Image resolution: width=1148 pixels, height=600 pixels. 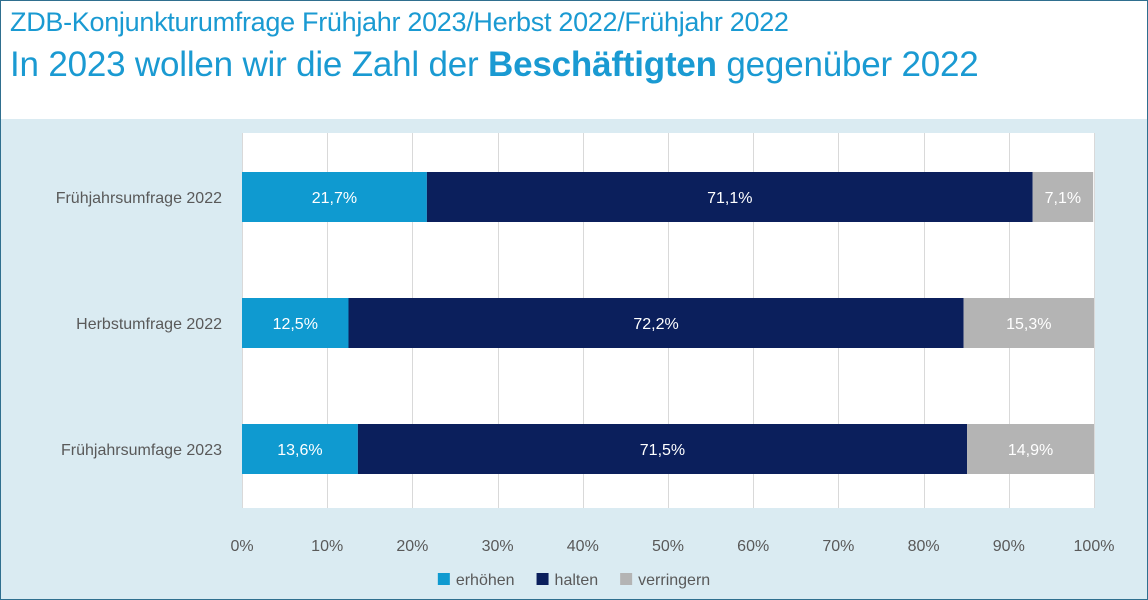 What do you see at coordinates (838, 546) in the screenshot?
I see `x-tick-label: 70%` at bounding box center [838, 546].